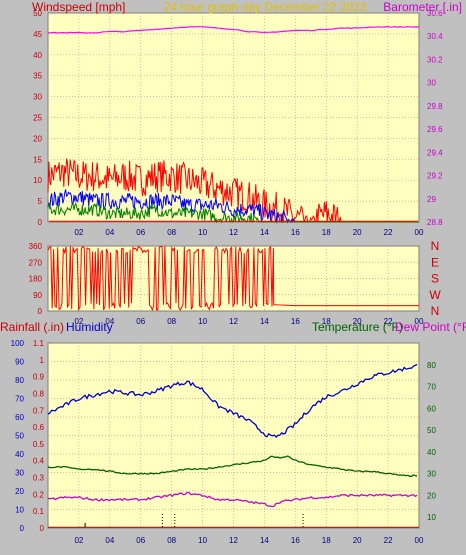  Describe the element at coordinates (357, 327) in the screenshot. I see `temperature-axis-title: Temperature (°F)` at that location.